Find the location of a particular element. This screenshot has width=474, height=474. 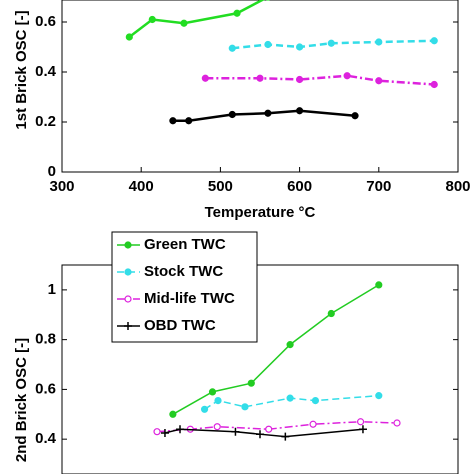

x-tick-label: 600 is located at coordinates (299, 186).